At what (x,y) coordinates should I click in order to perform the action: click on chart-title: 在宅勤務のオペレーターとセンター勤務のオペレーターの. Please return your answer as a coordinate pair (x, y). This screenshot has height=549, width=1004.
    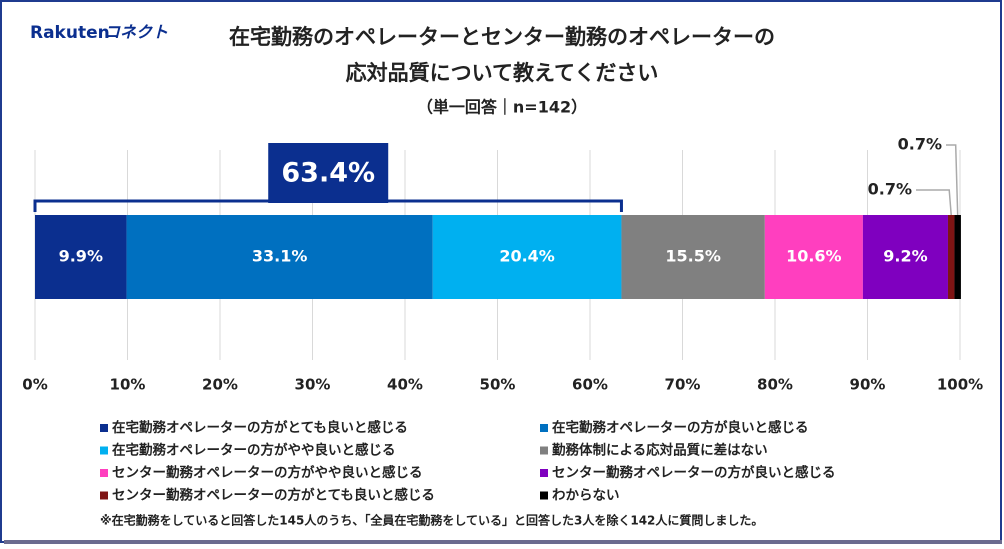
    Looking at the image, I should click on (502, 37).